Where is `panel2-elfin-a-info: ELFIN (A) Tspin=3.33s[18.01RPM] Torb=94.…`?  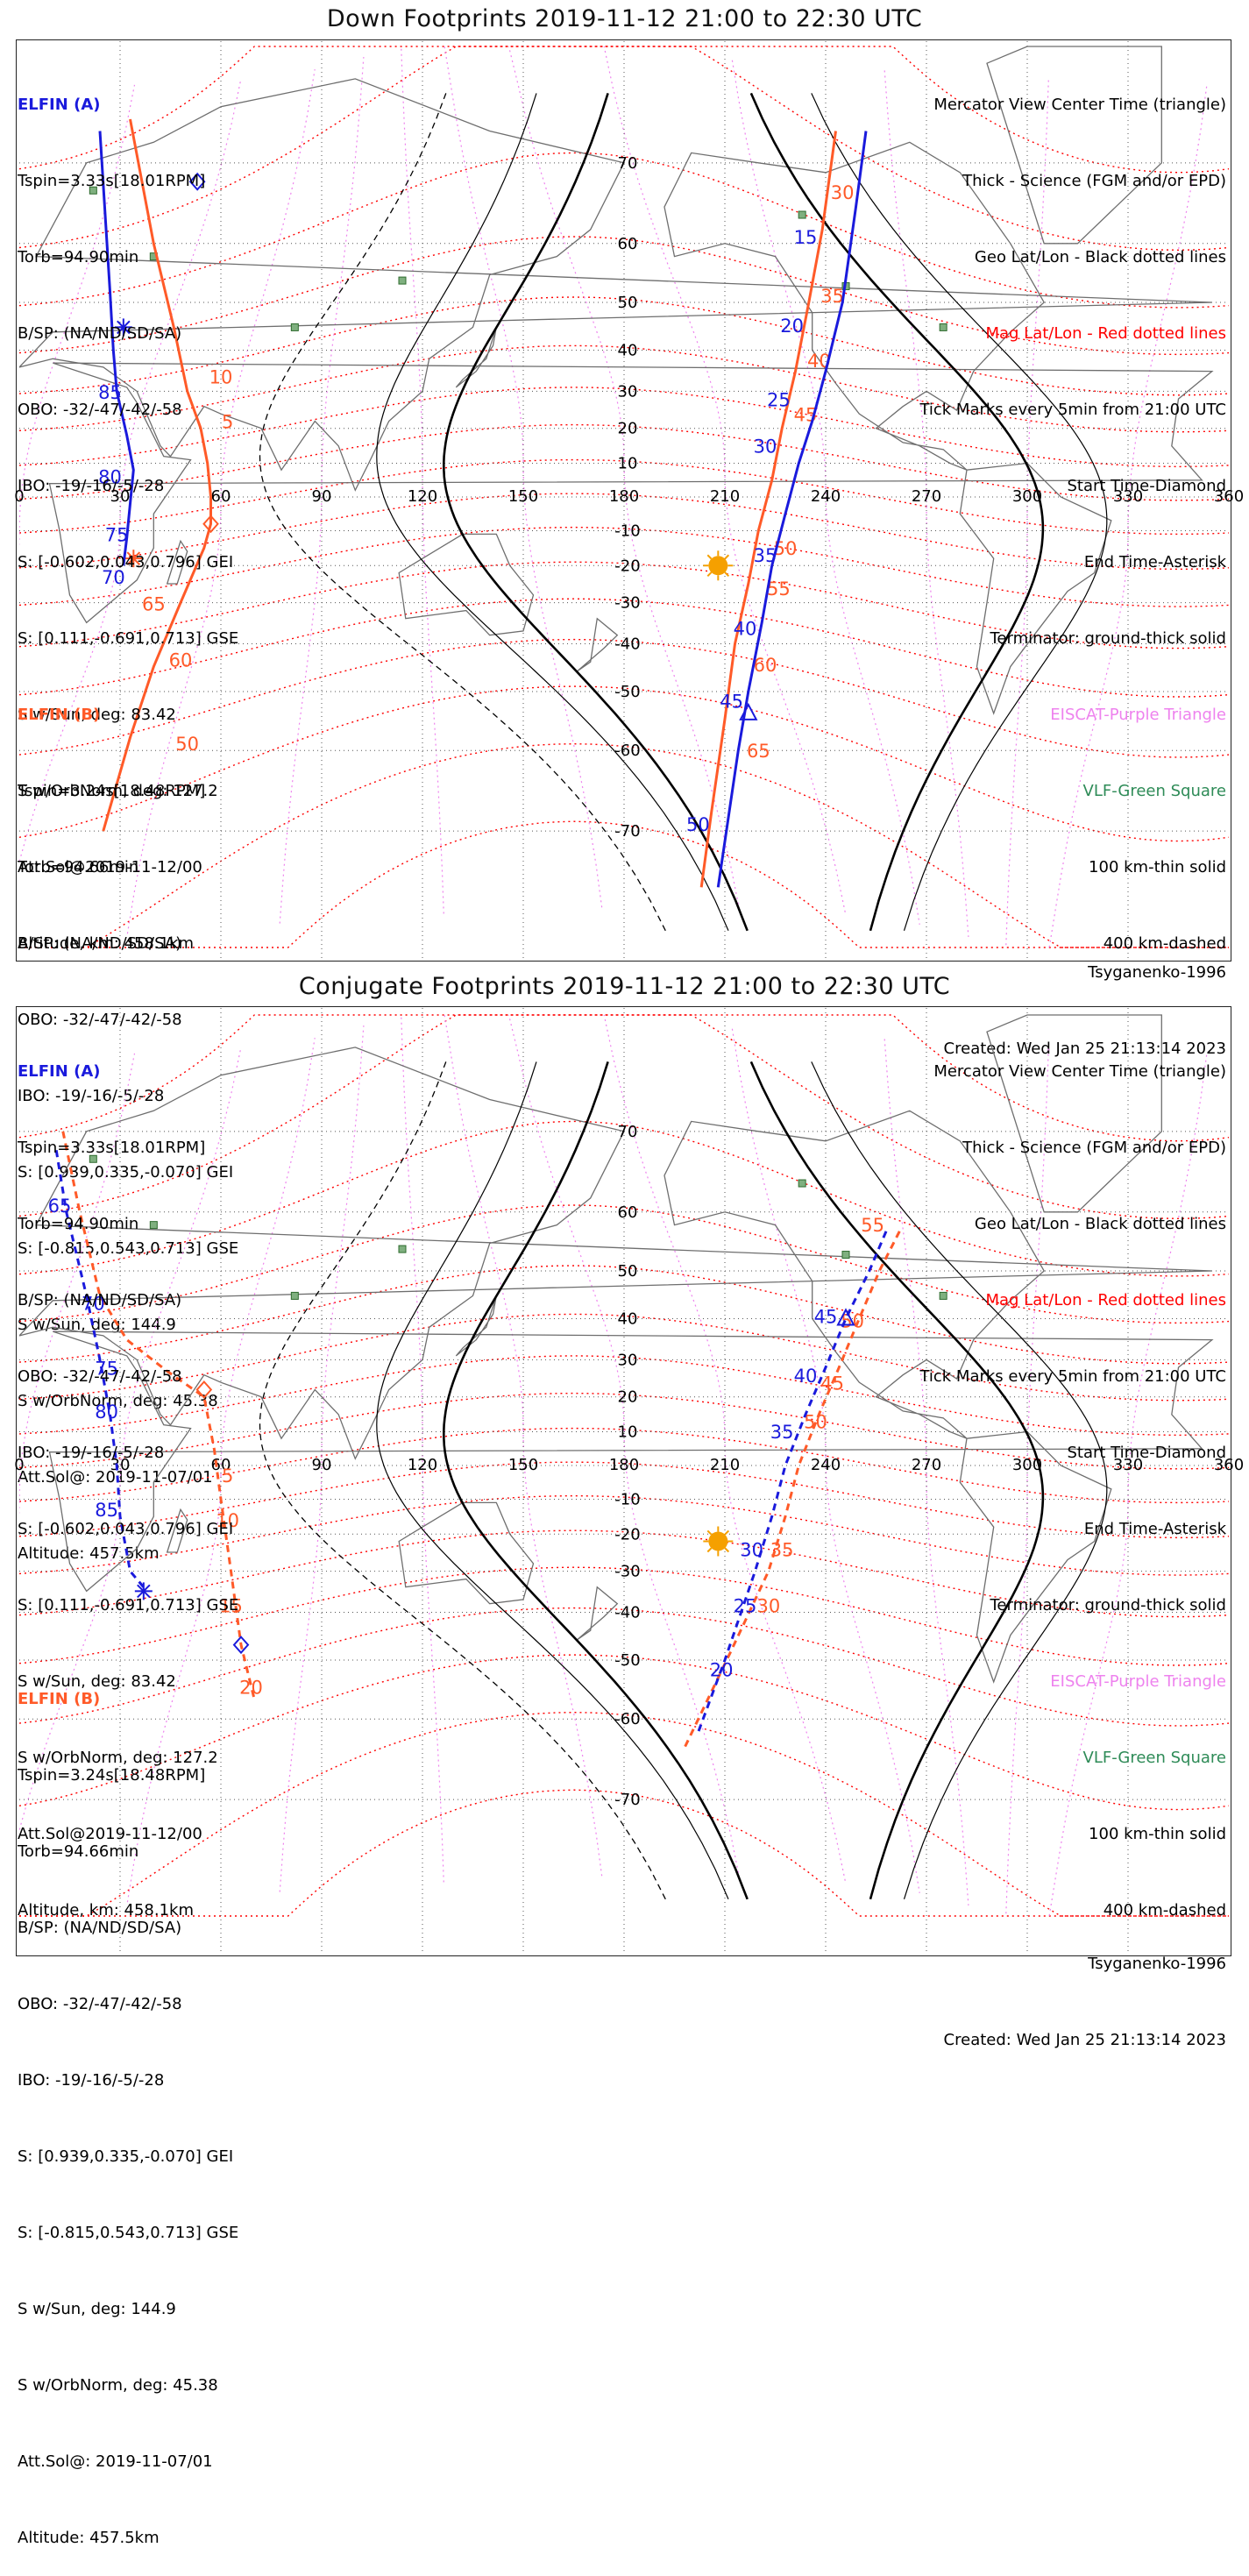
panel2-elfin-a-info: ELFIN (A) Tspin=3.33s[18.01RPM] Torb=94.… is located at coordinates (128, 1478).